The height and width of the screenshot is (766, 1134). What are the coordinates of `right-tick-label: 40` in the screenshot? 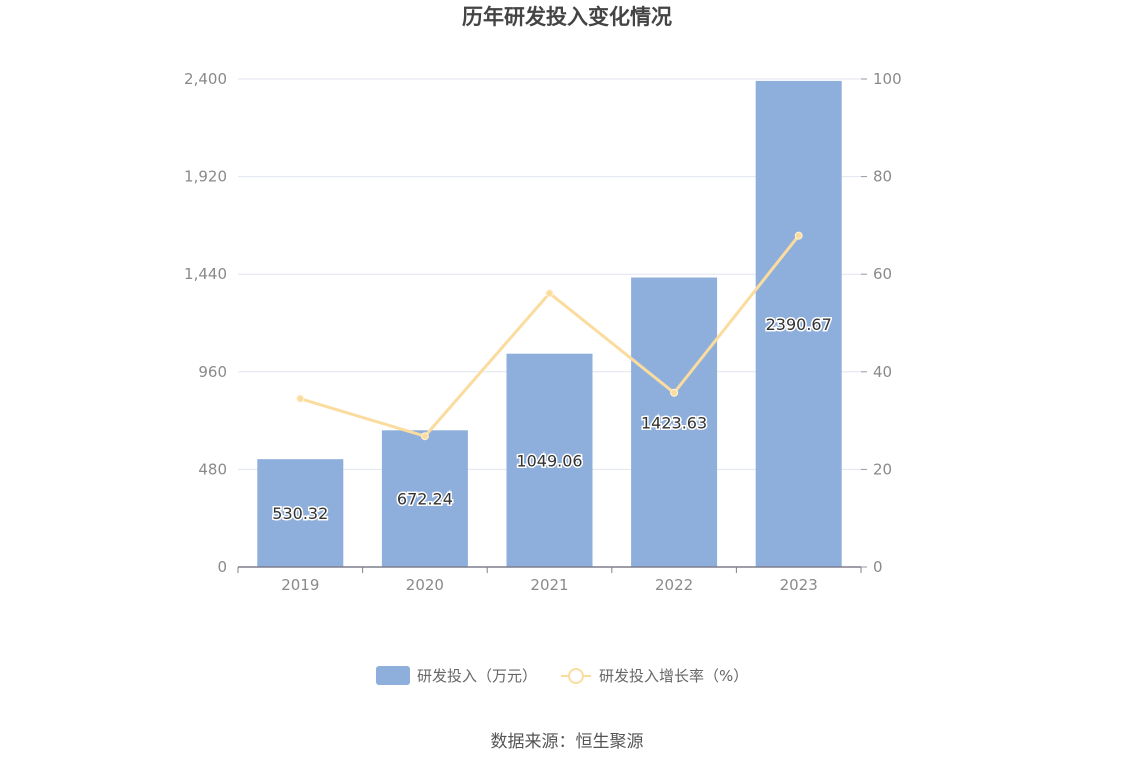 It's located at (882, 372).